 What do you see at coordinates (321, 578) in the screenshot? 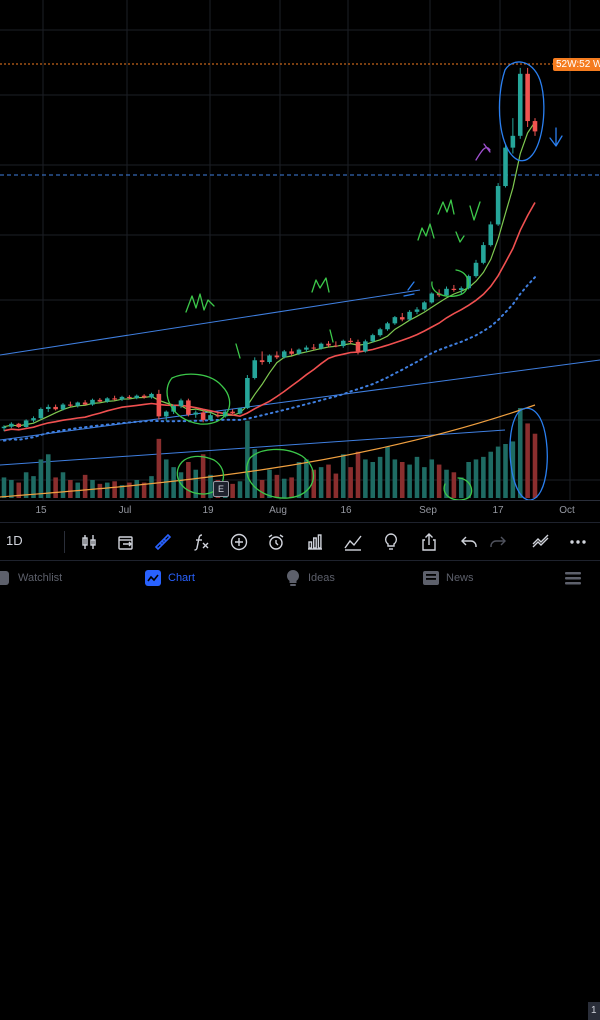
I see `tab-label: Ideas` at bounding box center [321, 578].